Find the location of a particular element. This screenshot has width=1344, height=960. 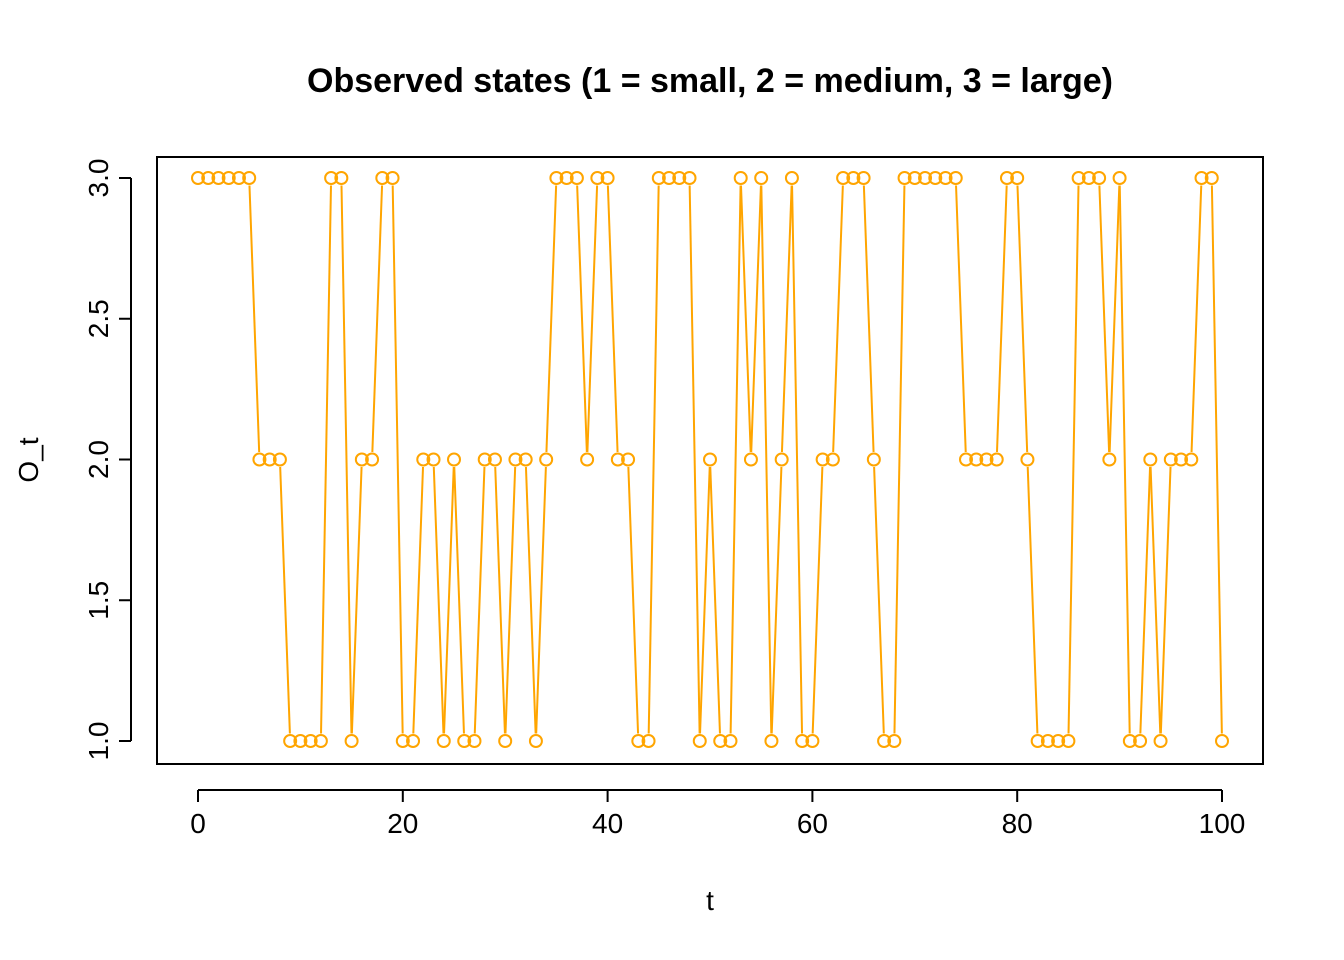

y-axis: 1.0 1.5 2.0 2.5 3.0 is located at coordinates (107, 459).